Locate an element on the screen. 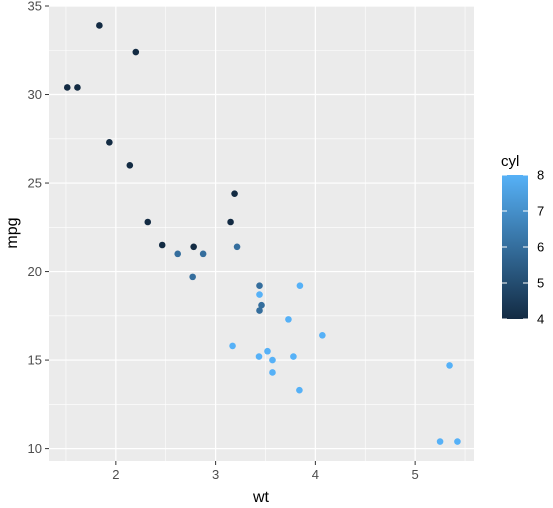 This screenshot has height=508, width=553. y-tick-label: 10 is located at coordinates (35, 448).